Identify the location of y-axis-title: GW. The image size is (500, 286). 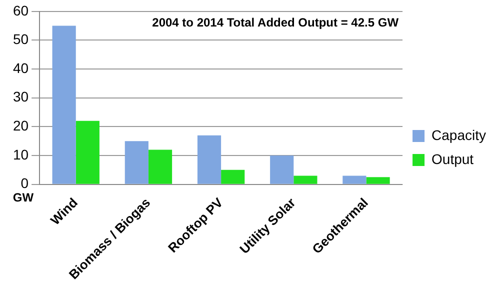
(23, 197).